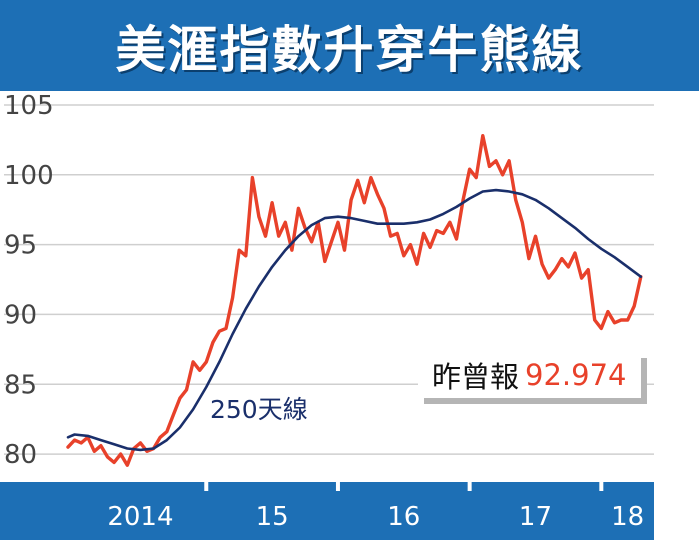 This screenshot has width=699, height=540. Describe the element at coordinates (404, 483) in the screenshot. I see `x-axis-year-dividers` at that location.